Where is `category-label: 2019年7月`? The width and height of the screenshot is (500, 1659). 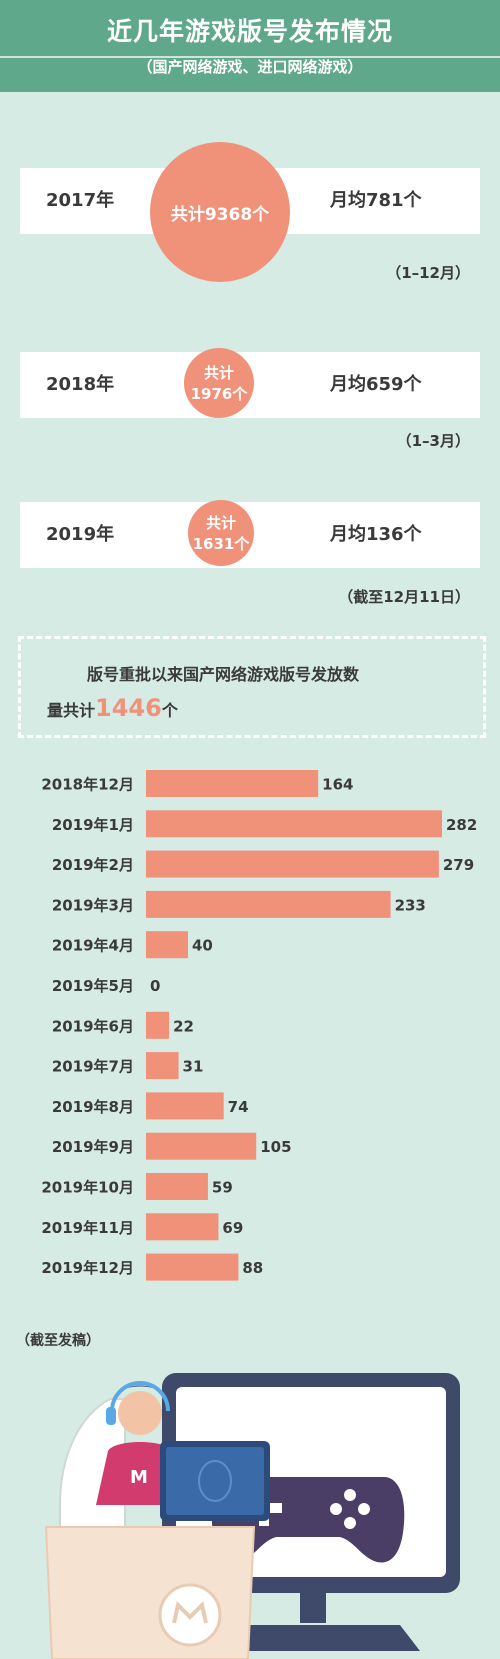
category-label: 2019年7月 is located at coordinates (93, 1067).